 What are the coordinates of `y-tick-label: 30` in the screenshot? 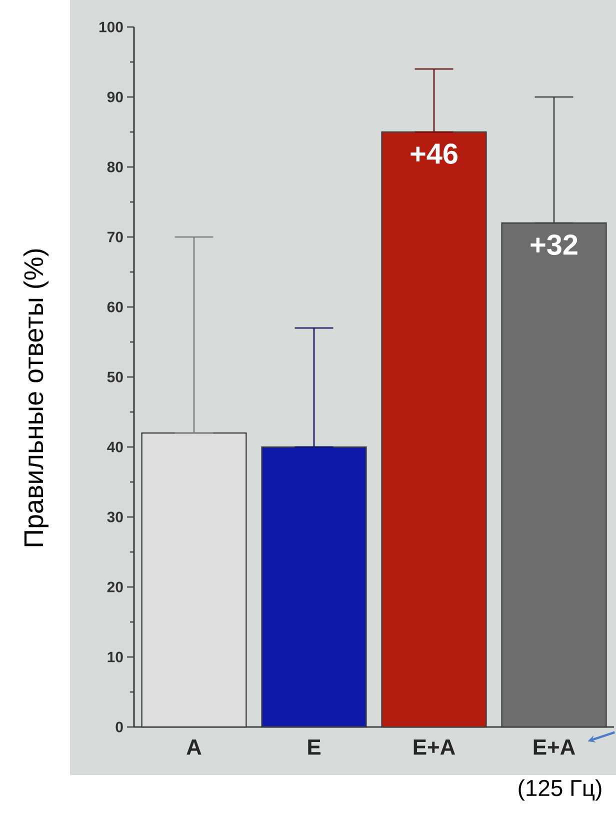 It's located at (115, 517).